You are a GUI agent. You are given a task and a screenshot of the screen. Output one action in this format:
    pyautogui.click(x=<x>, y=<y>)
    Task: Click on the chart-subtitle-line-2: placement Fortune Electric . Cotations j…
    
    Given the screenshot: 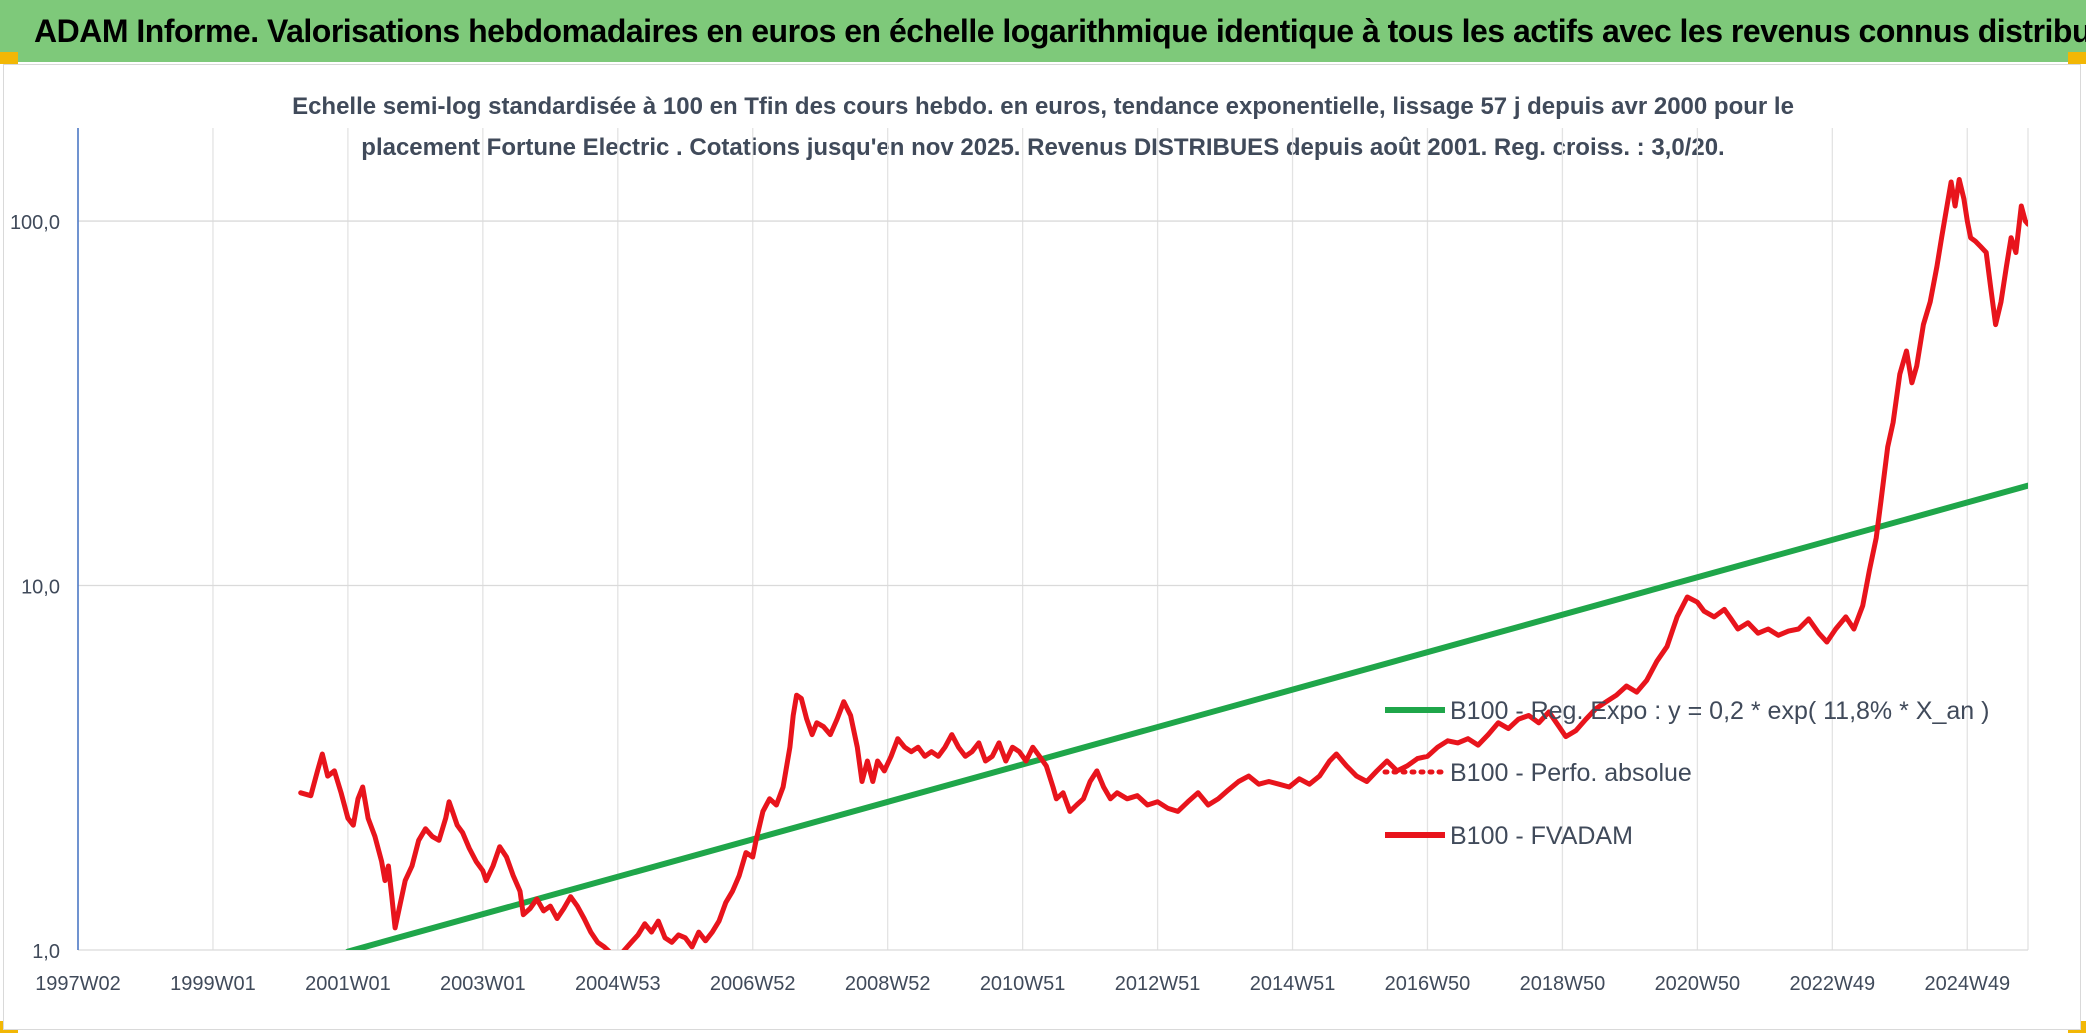 What is the action you would take?
    pyautogui.click(x=1043, y=147)
    